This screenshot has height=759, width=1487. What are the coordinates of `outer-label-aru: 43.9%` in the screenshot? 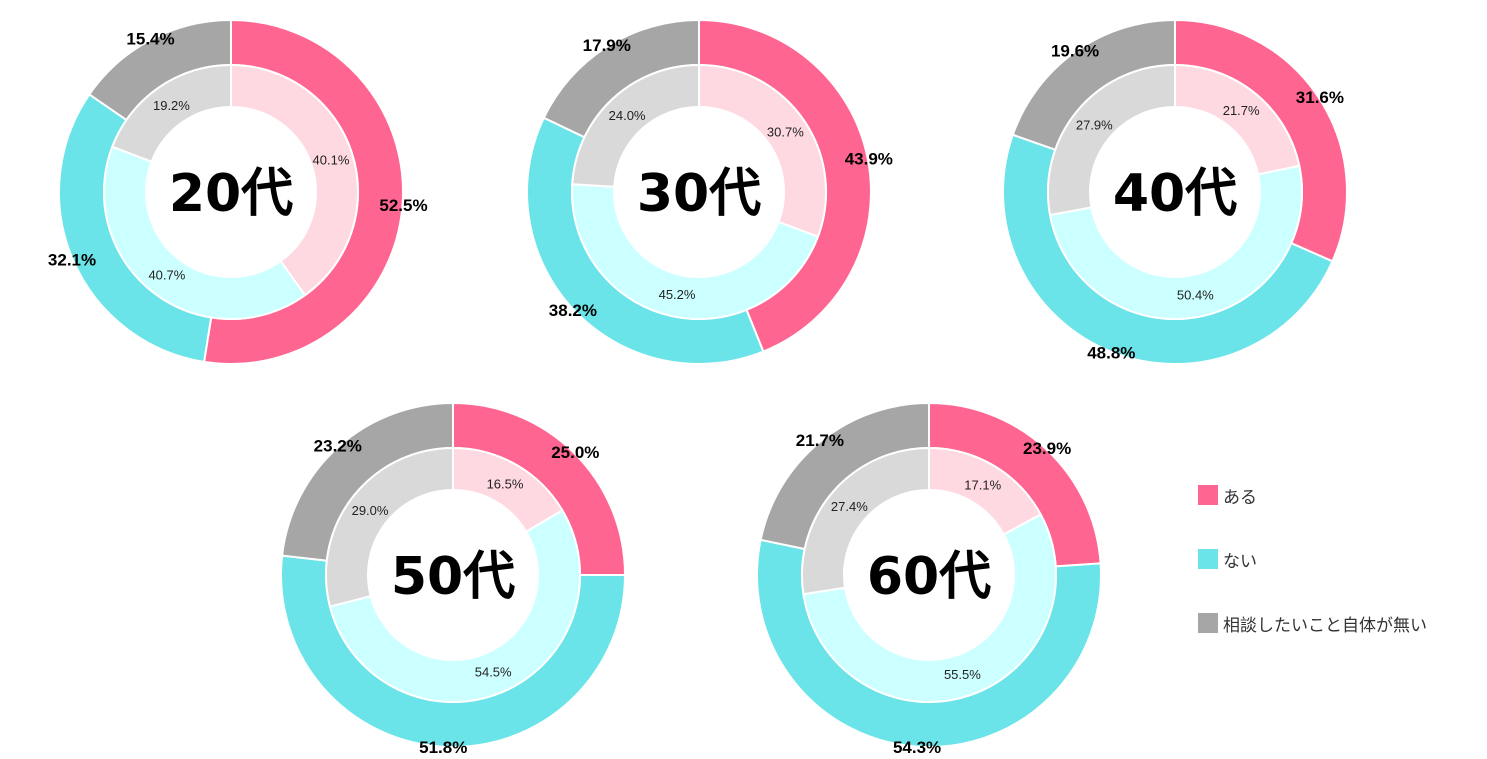 It's located at (869, 159).